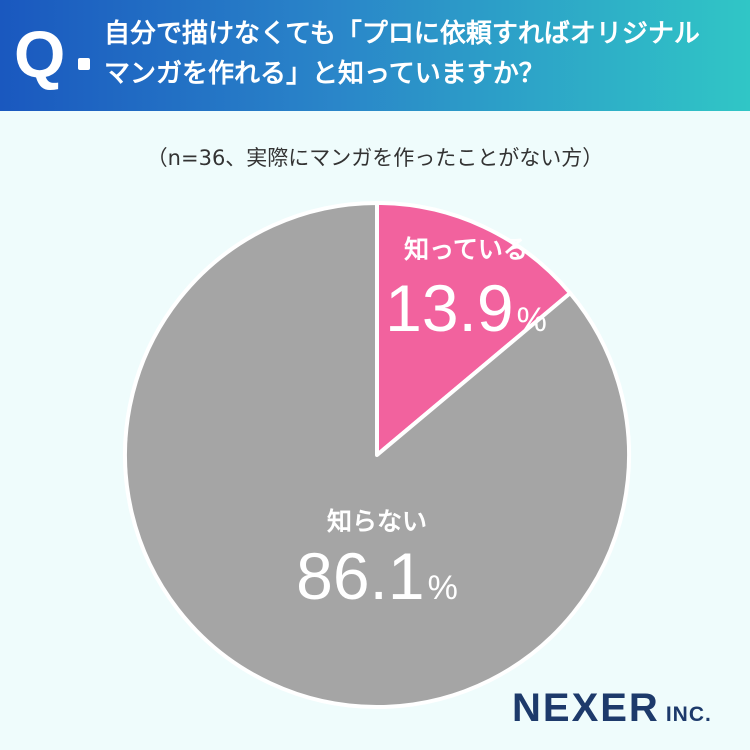 This screenshot has height=750, width=750. Describe the element at coordinates (466, 249) in the screenshot. I see `slice-label: 知っている` at that location.